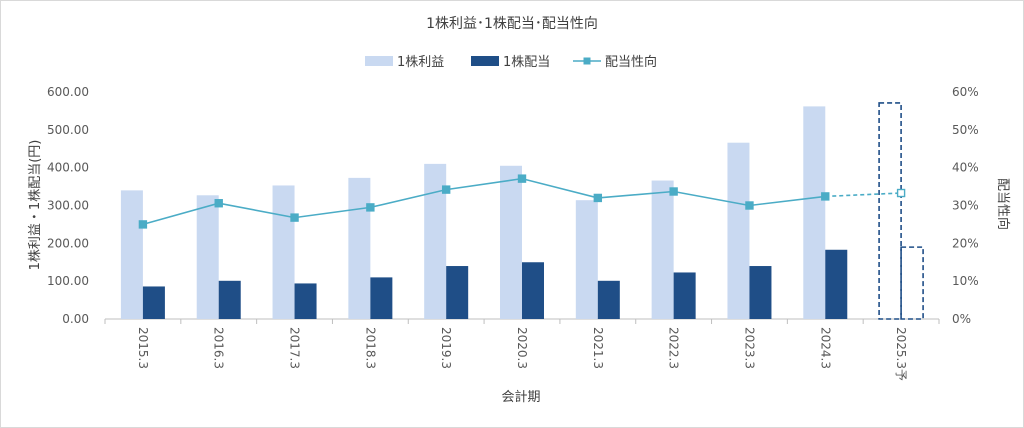 The width and height of the screenshot is (1024, 428). Describe the element at coordinates (68, 130) in the screenshot. I see `y-tick-label: 500.00` at that location.